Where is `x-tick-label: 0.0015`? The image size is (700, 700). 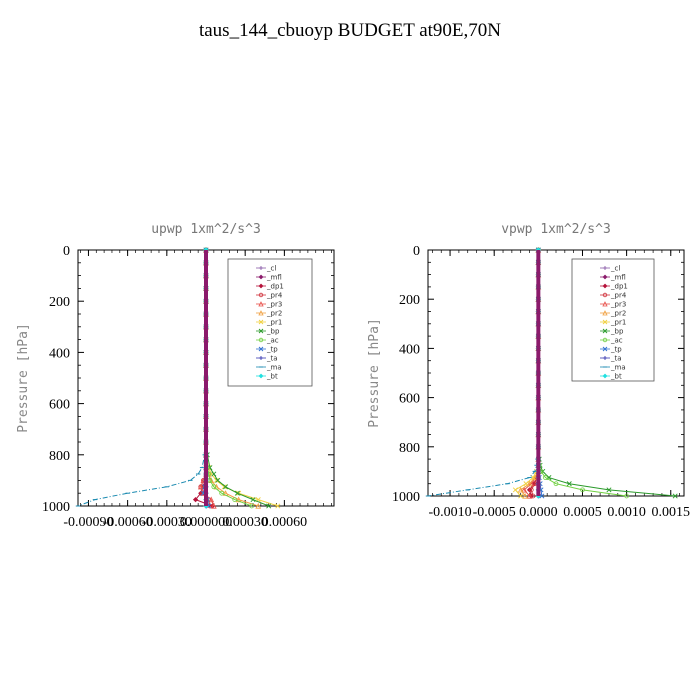
x-tick-label: 0.0015 is located at coordinates (671, 512).